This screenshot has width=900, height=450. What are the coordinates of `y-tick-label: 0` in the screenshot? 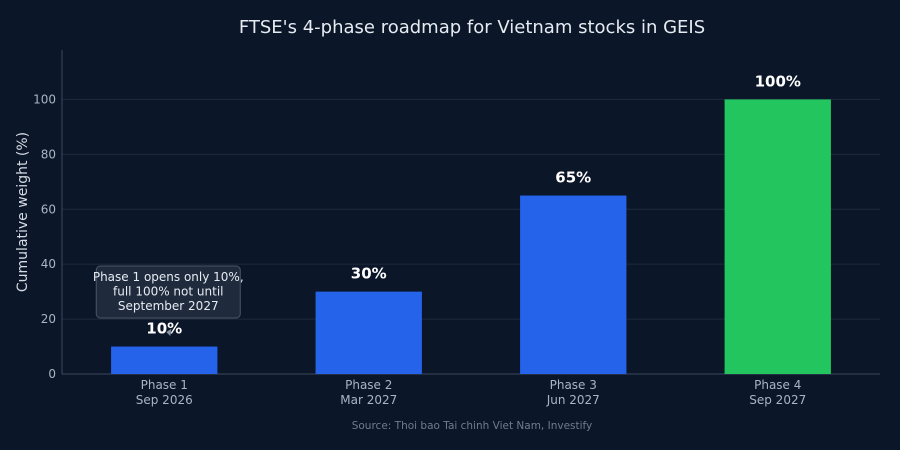 It's located at (52, 374).